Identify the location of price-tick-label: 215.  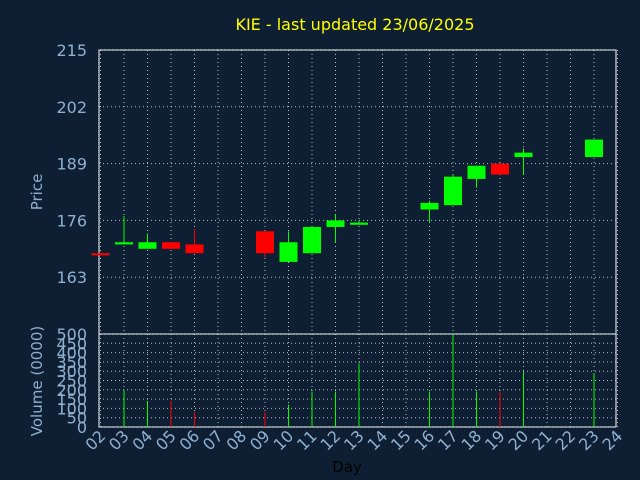
(71, 50).